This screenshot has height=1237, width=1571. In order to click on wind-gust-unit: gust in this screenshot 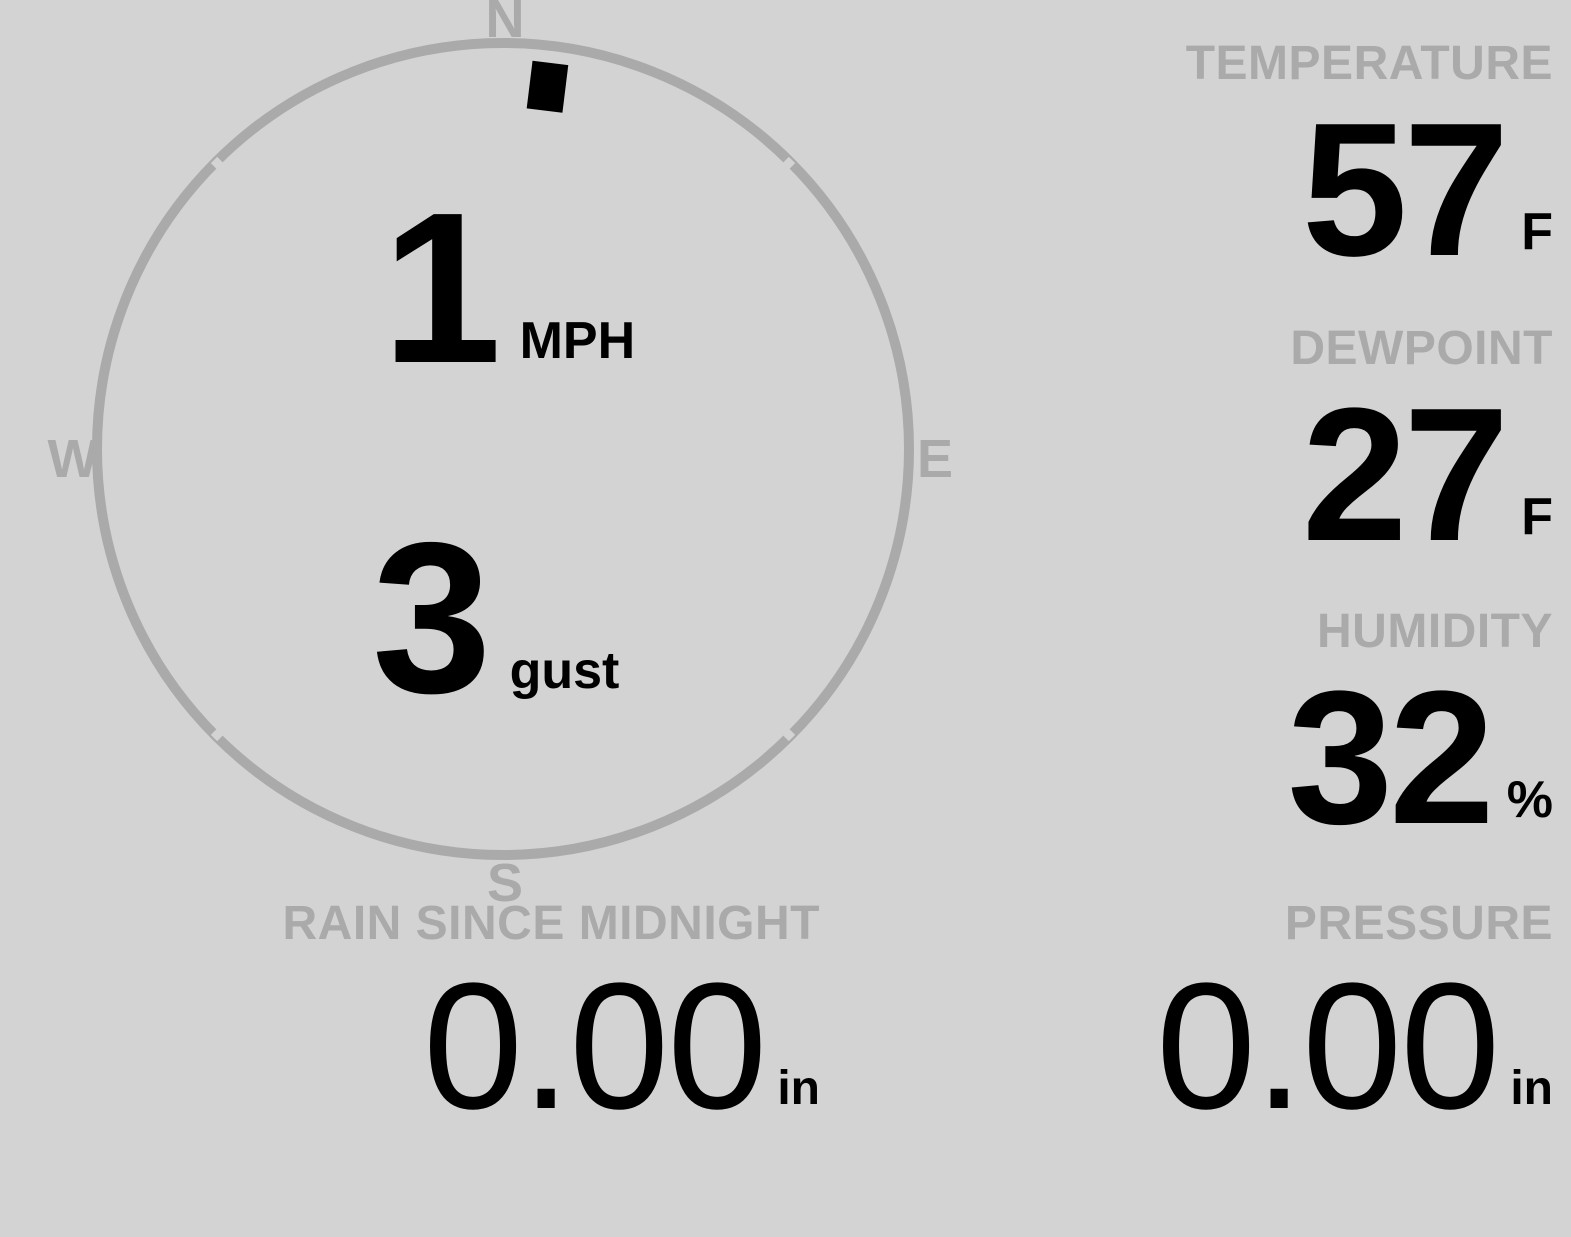, I will do `click(564, 671)`.